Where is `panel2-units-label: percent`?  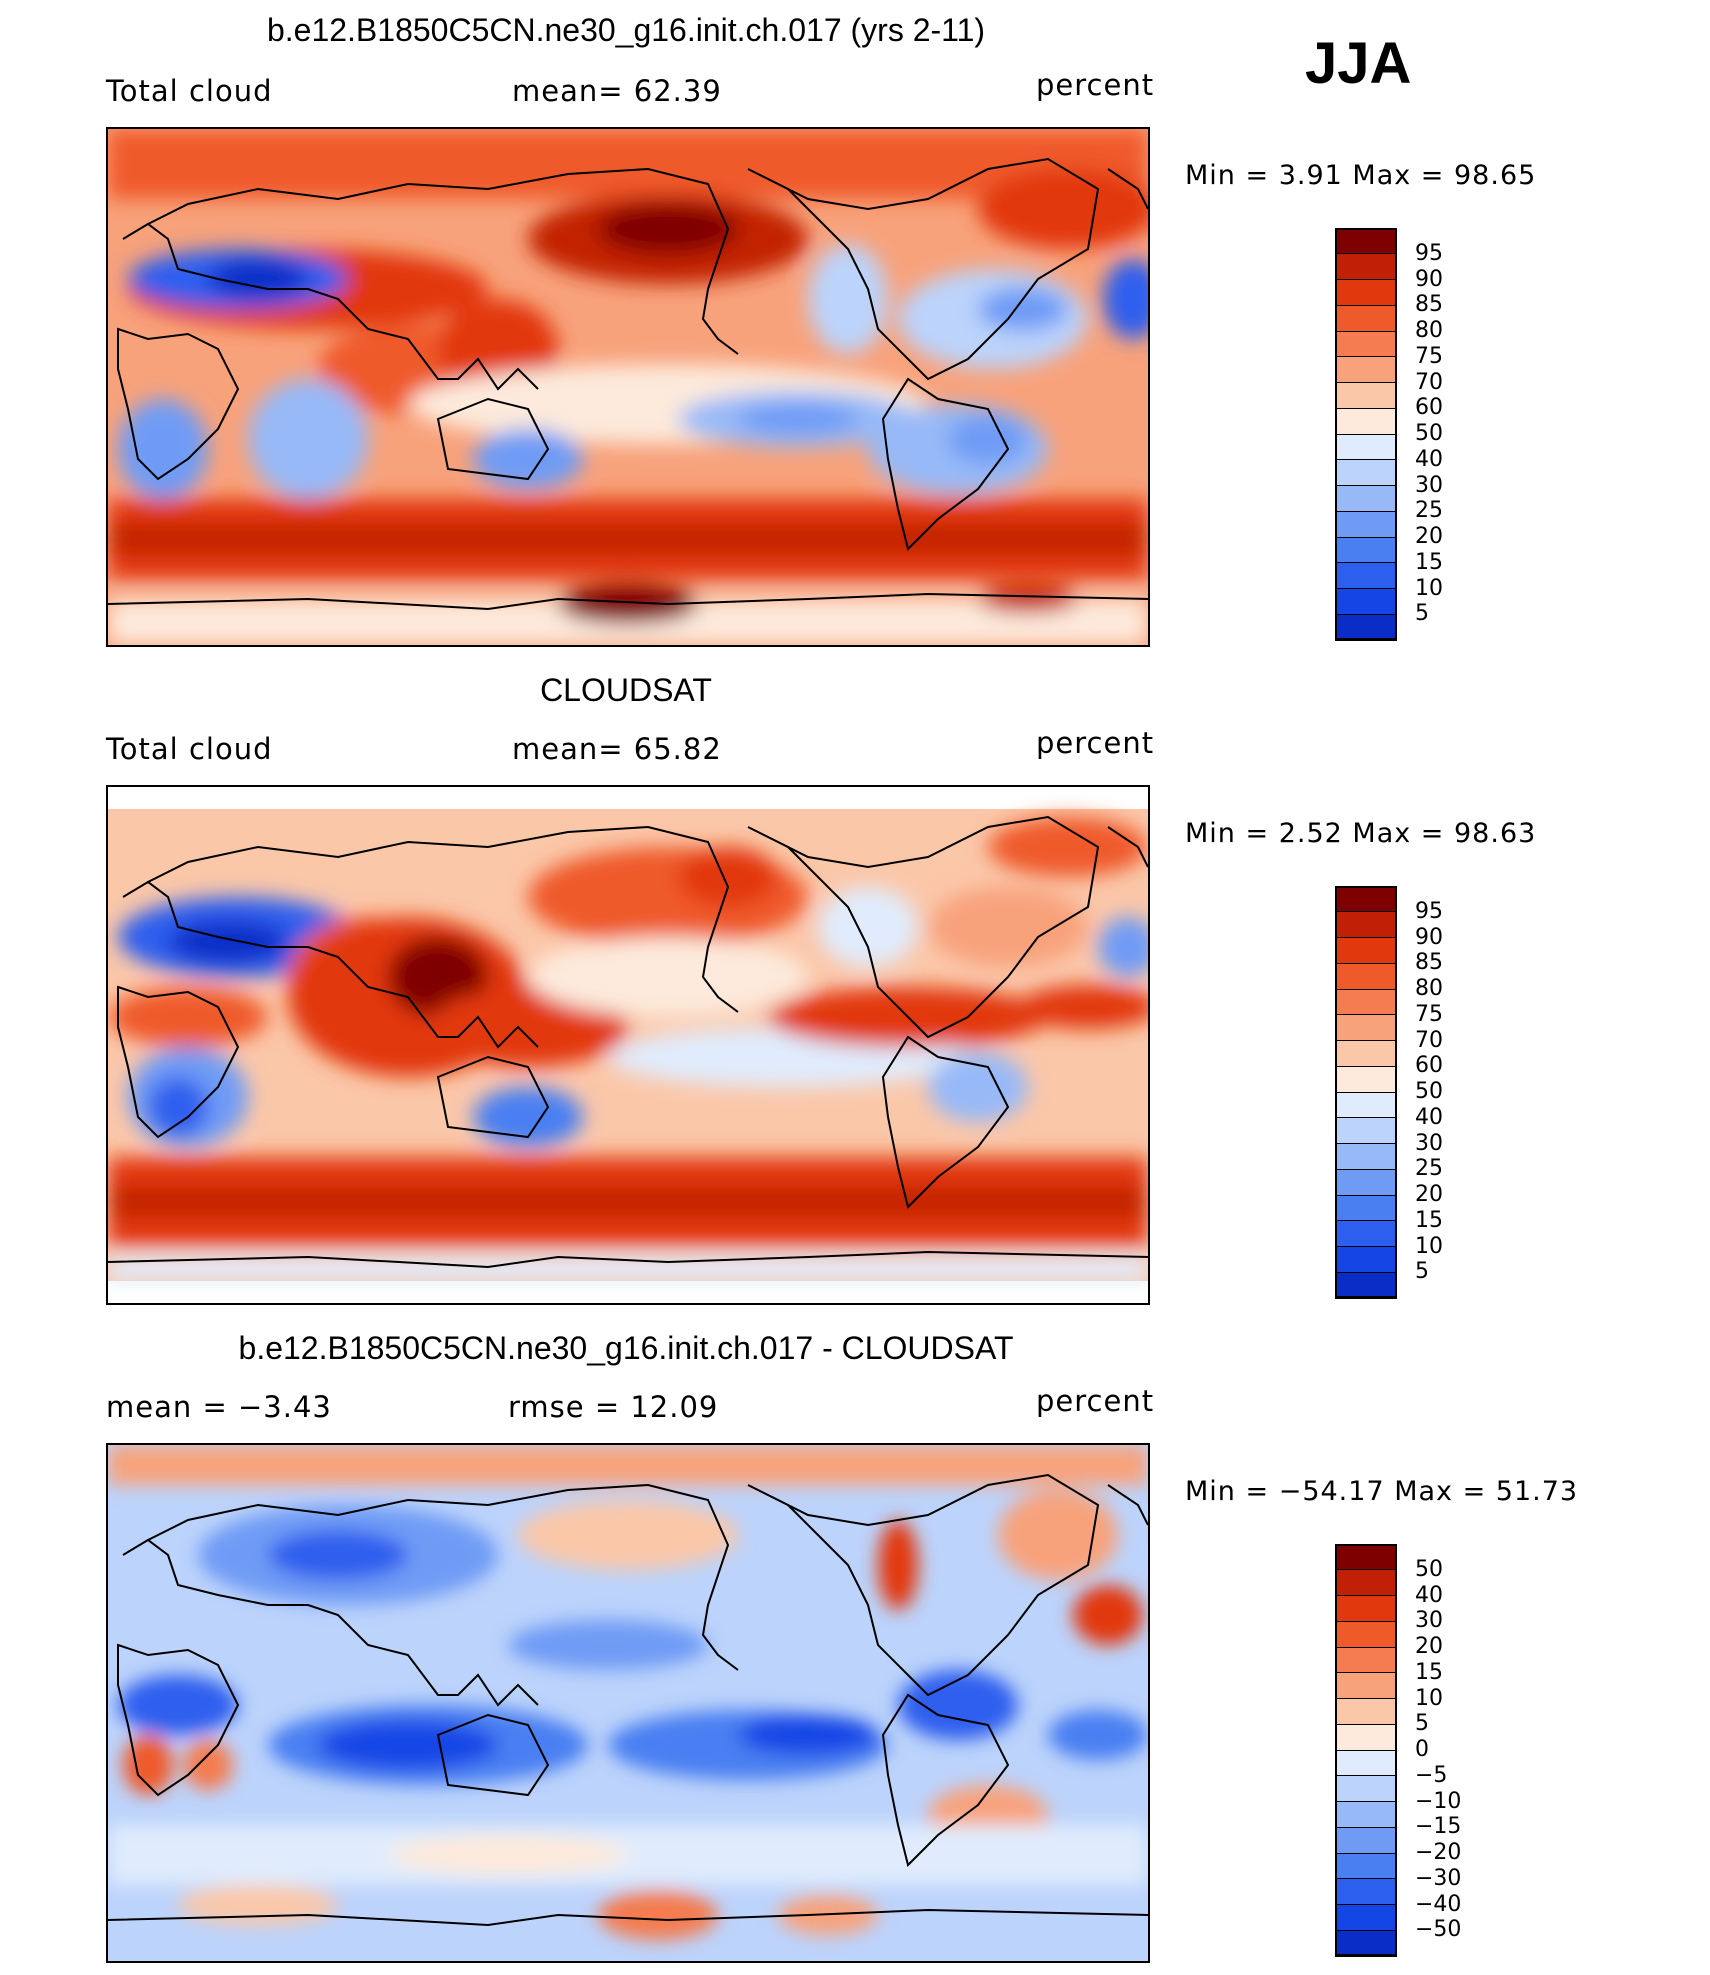 panel2-units-label: percent is located at coordinates (1095, 743).